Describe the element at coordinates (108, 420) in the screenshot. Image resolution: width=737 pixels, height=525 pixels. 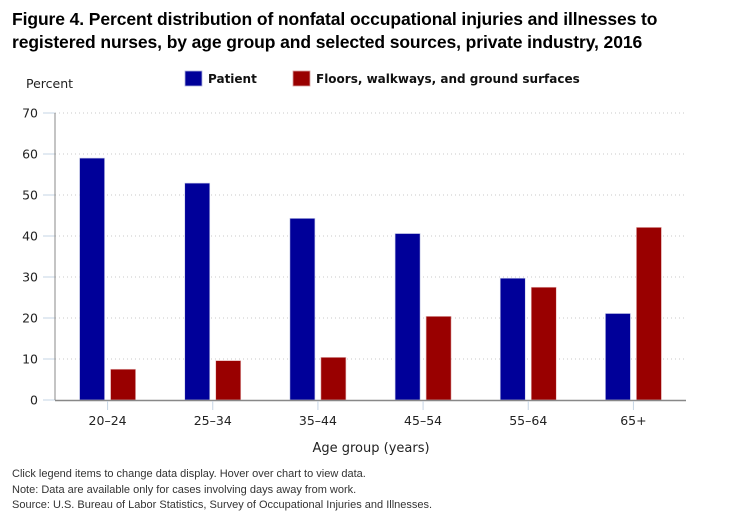
I see `x-tick-label: 20–24` at that location.